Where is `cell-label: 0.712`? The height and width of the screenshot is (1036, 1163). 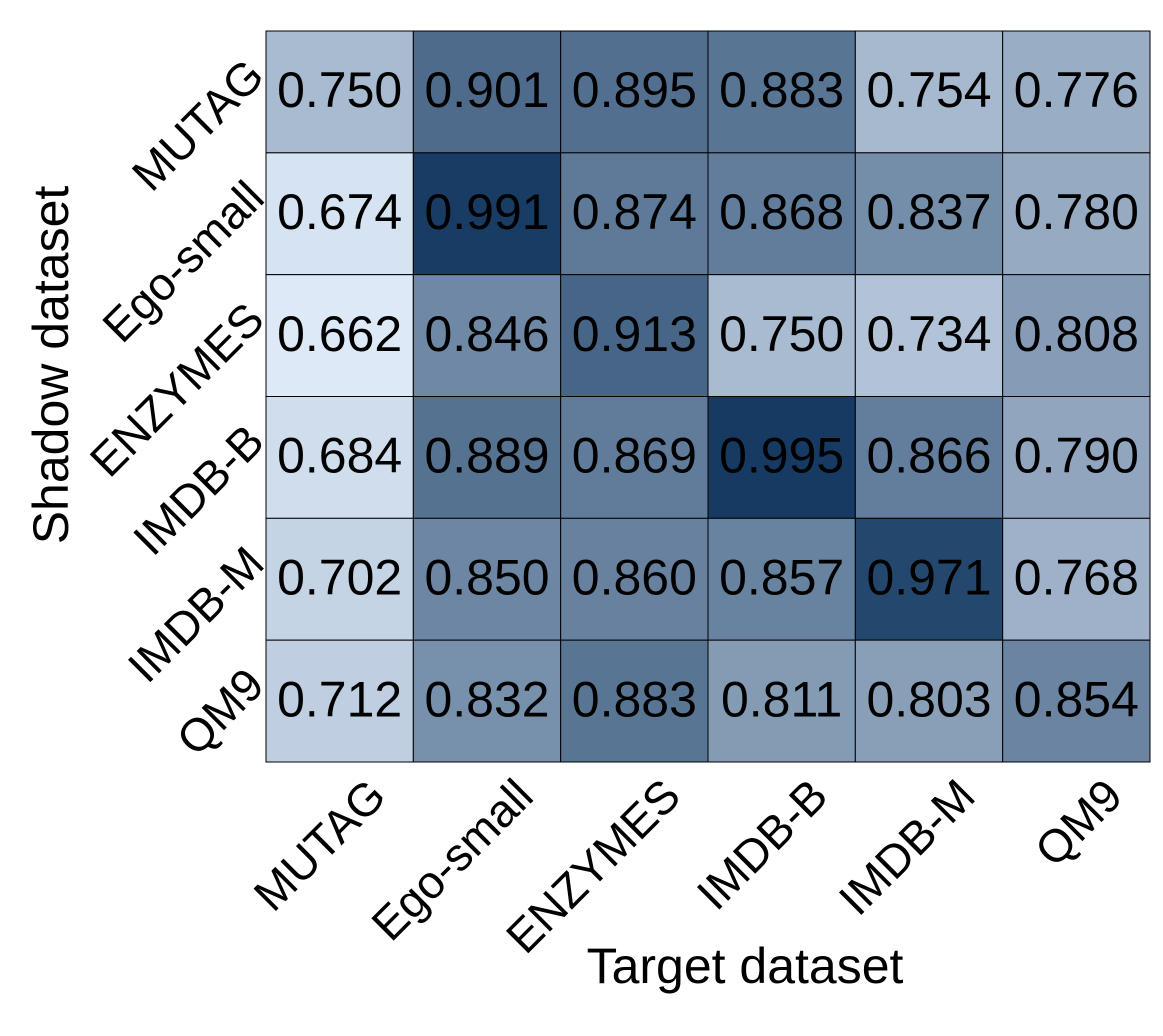 cell-label: 0.712 is located at coordinates (339, 699).